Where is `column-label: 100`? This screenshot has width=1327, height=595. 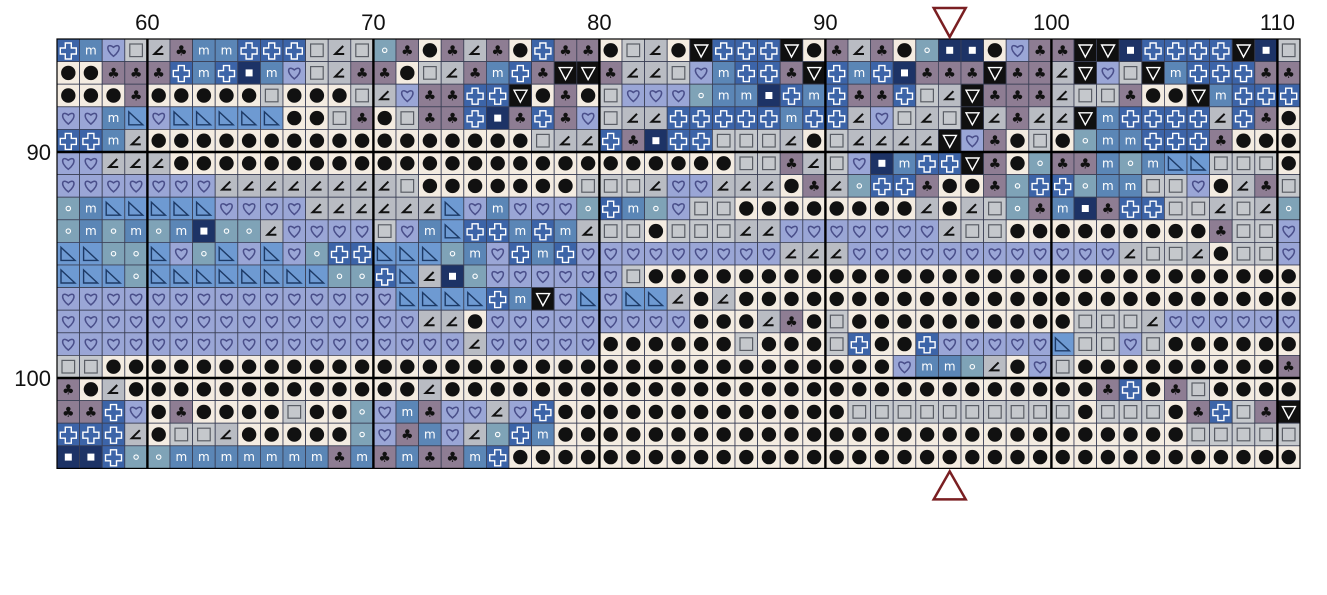 column-label: 100 is located at coordinates (1051, 22).